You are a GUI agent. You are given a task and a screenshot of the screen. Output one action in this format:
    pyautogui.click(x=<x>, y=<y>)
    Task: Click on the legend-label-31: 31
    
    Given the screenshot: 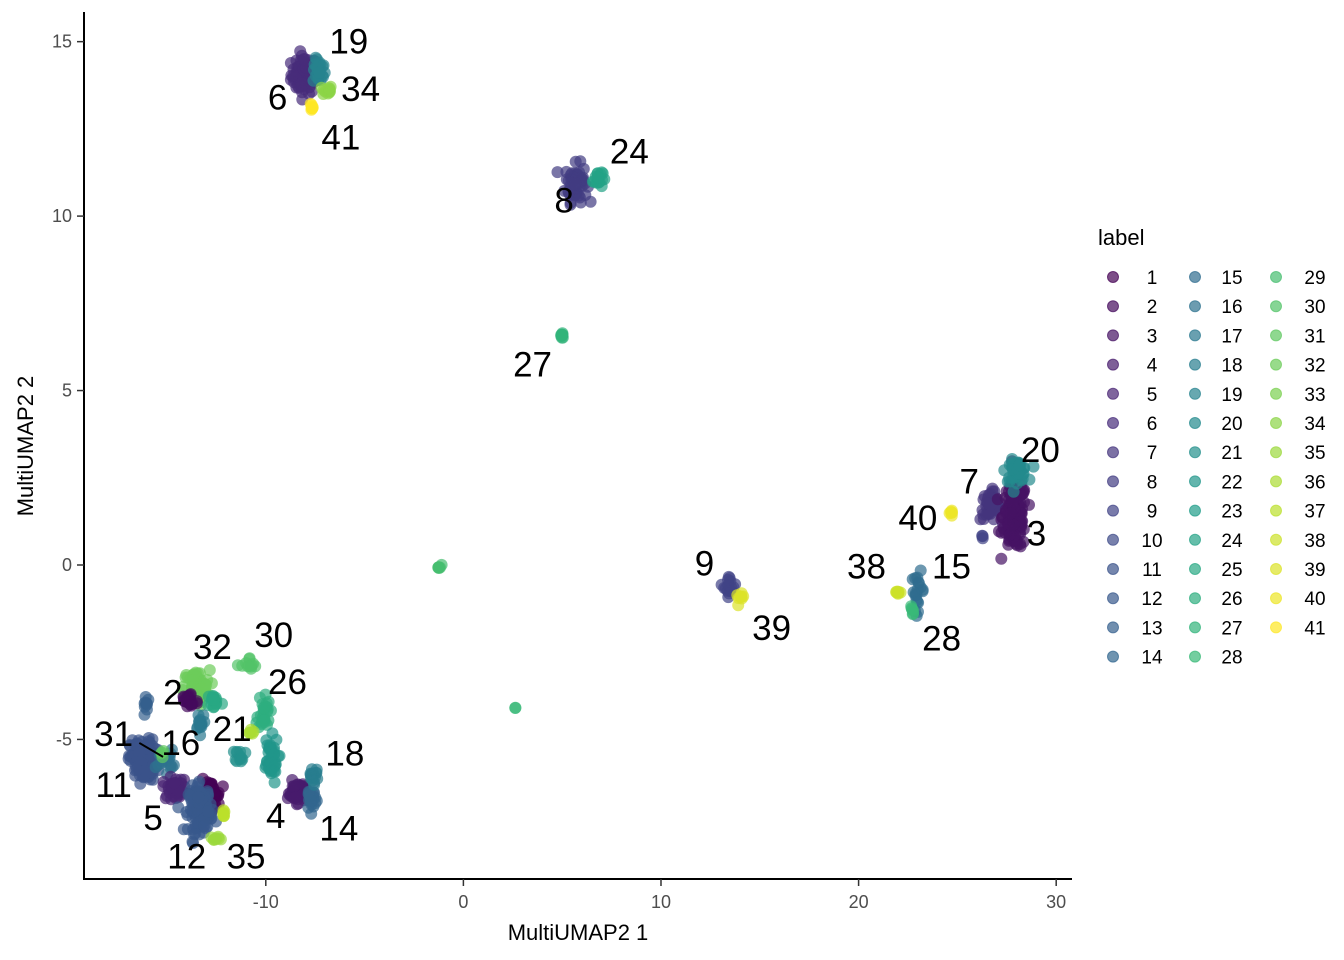 What is the action you would take?
    pyautogui.click(x=1314, y=336)
    